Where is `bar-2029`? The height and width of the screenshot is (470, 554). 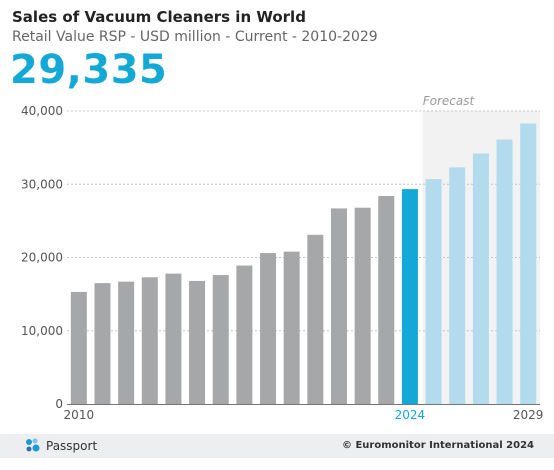
bar-2029 is located at coordinates (528, 263).